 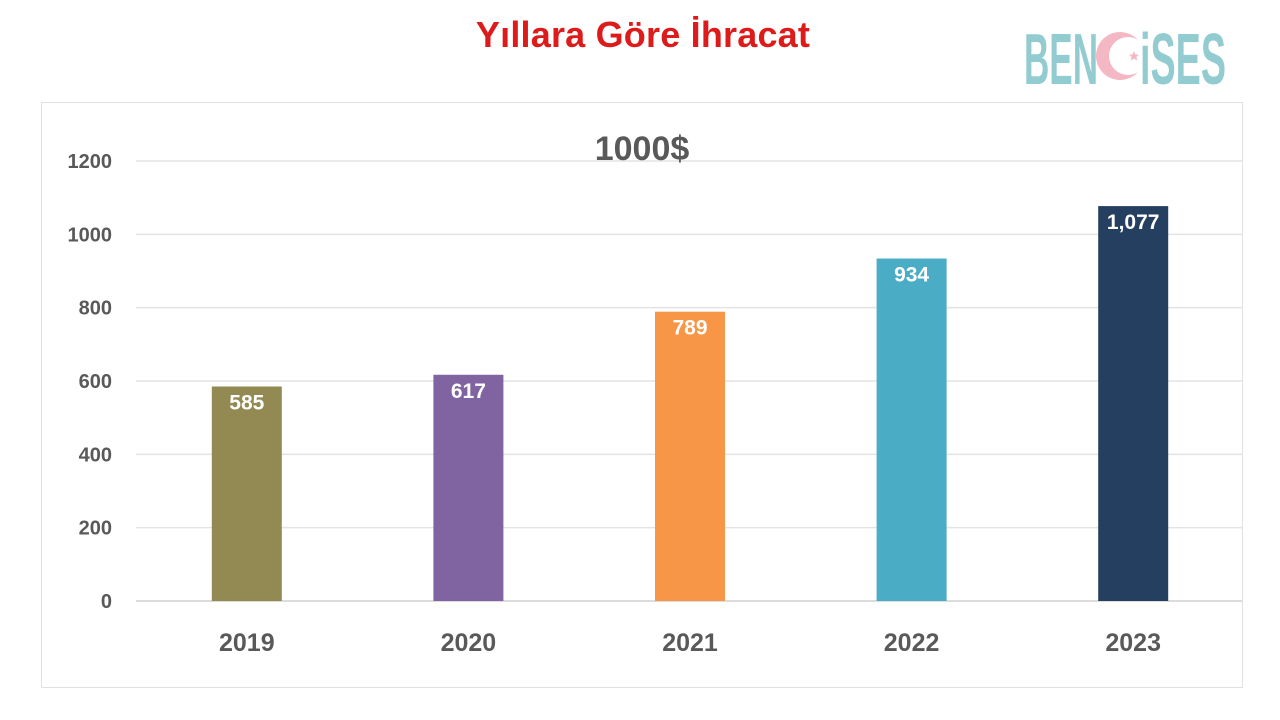 What do you see at coordinates (468, 487) in the screenshot?
I see `bar-2020` at bounding box center [468, 487].